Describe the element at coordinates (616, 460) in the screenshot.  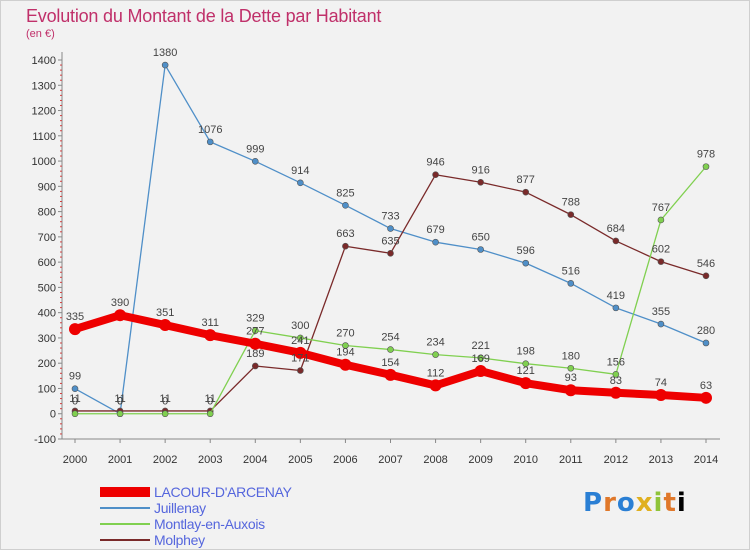
I see `x-tick-label: 2012` at that location.